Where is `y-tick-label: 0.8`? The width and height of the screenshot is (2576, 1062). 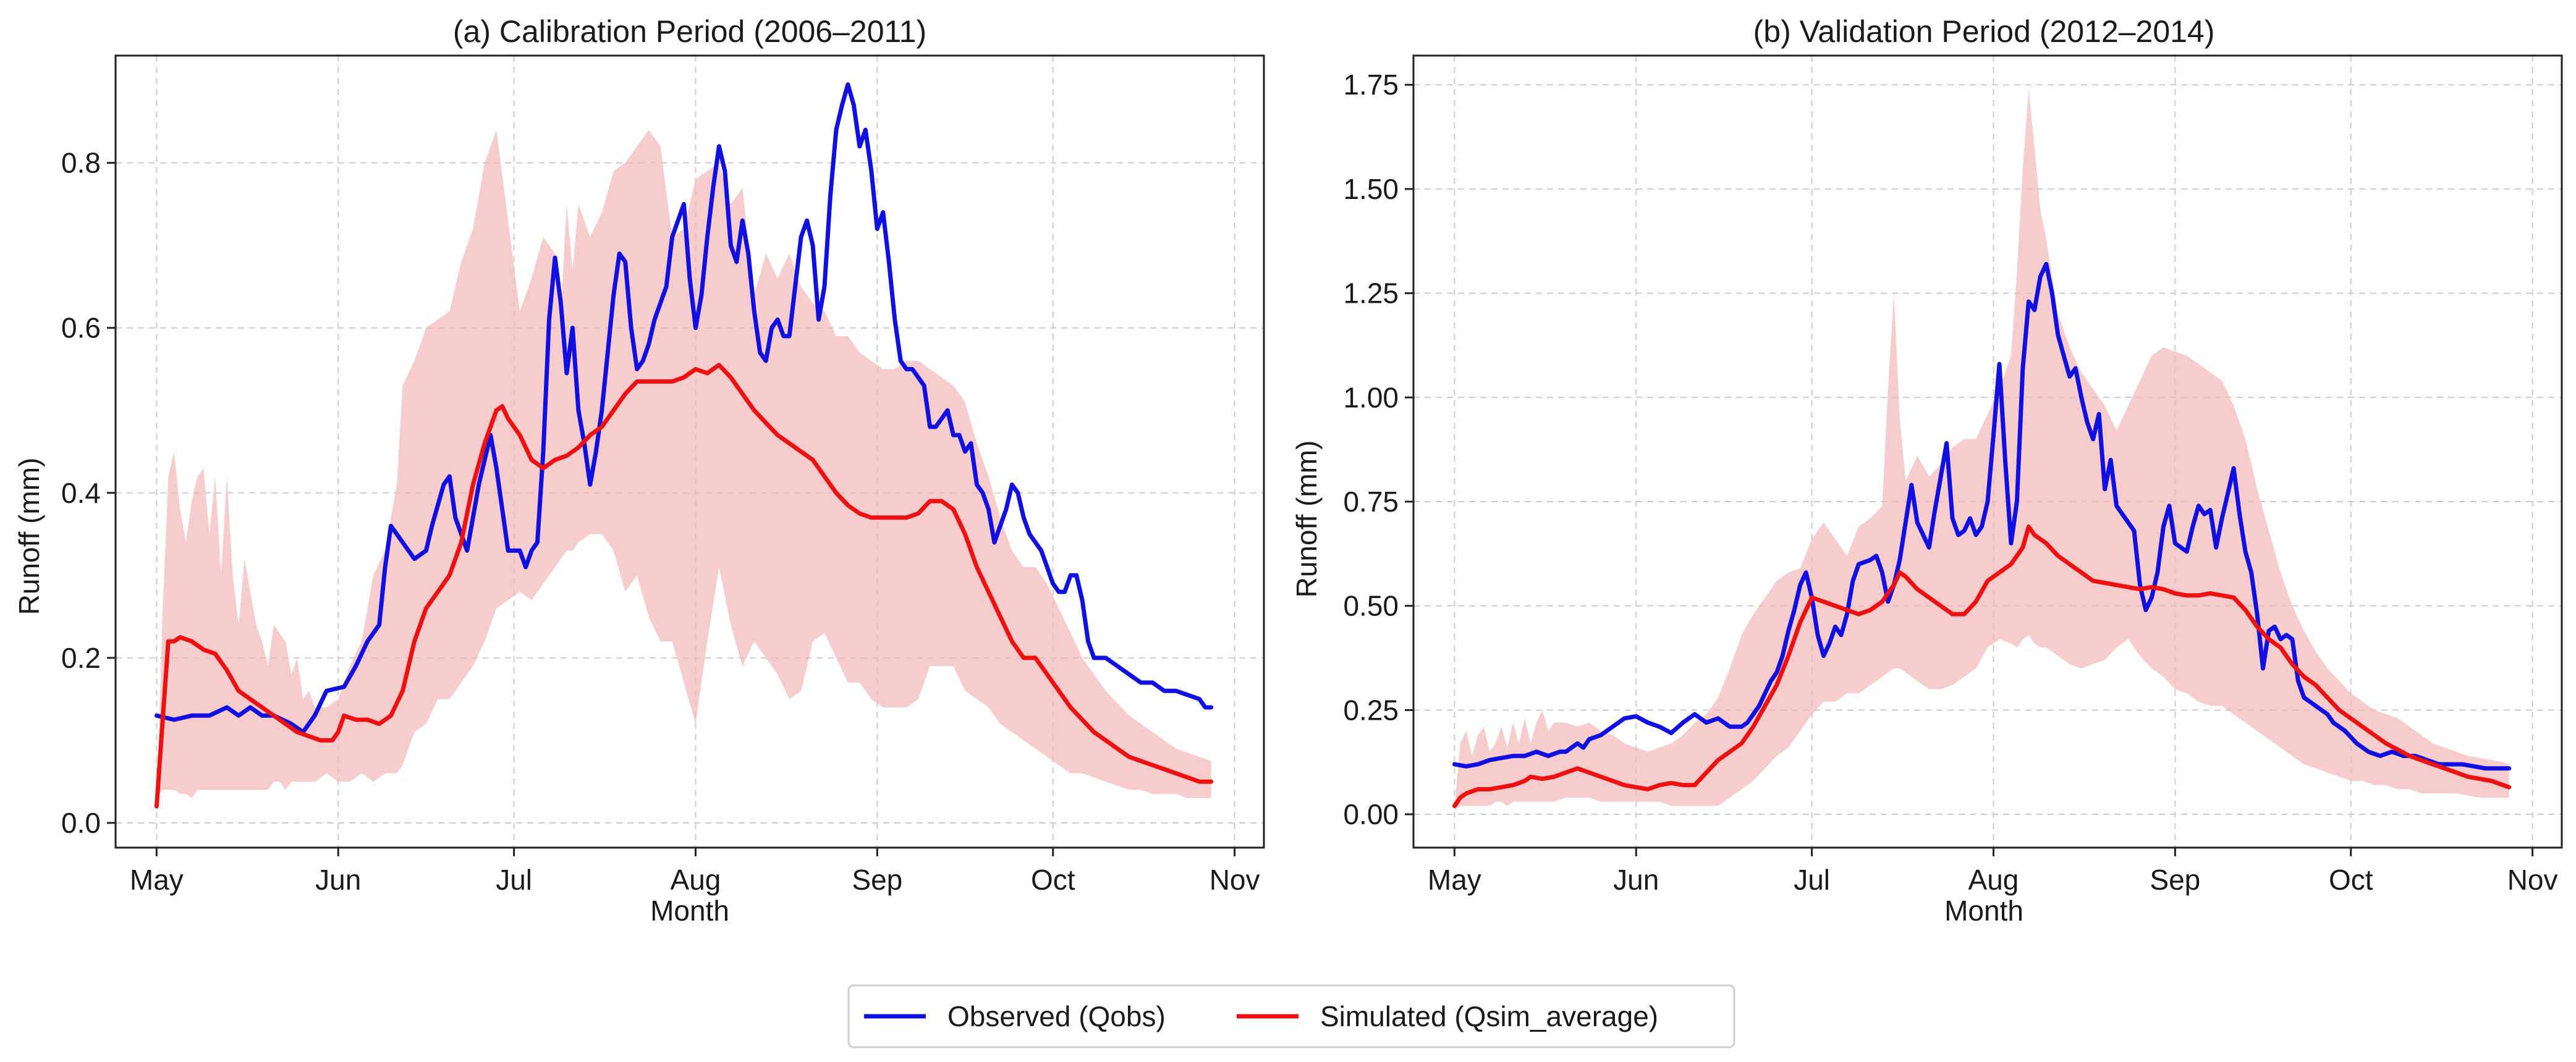 y-tick-label: 0.8 is located at coordinates (81, 163).